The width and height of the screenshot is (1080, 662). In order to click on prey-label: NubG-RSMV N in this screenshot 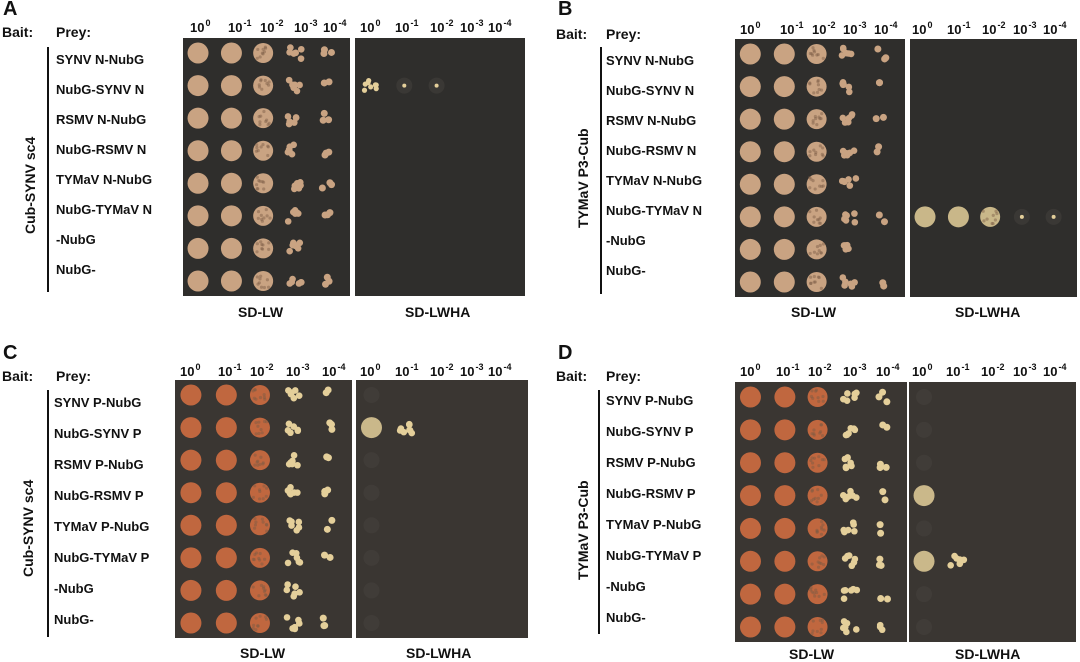, I will do `click(651, 150)`.